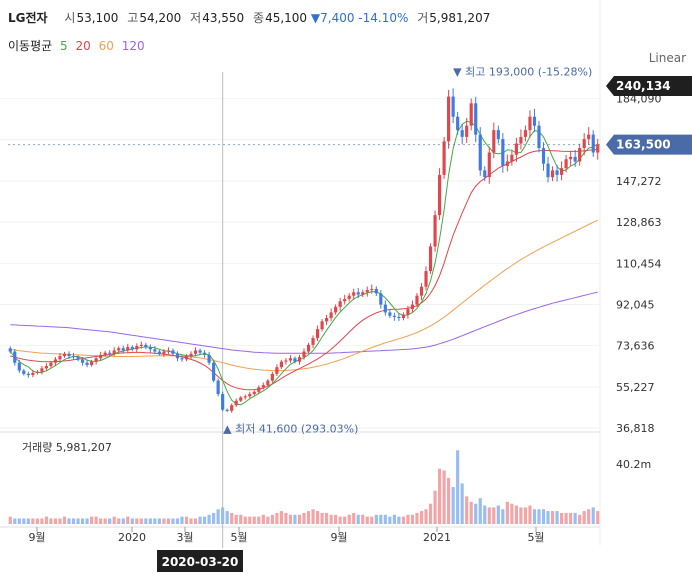 Image resolution: width=692 pixels, height=578 pixels. Describe the element at coordinates (522, 72) in the screenshot. I see `max-price-annotation: ▼ 최고 193,000 (-15.28%)` at that location.